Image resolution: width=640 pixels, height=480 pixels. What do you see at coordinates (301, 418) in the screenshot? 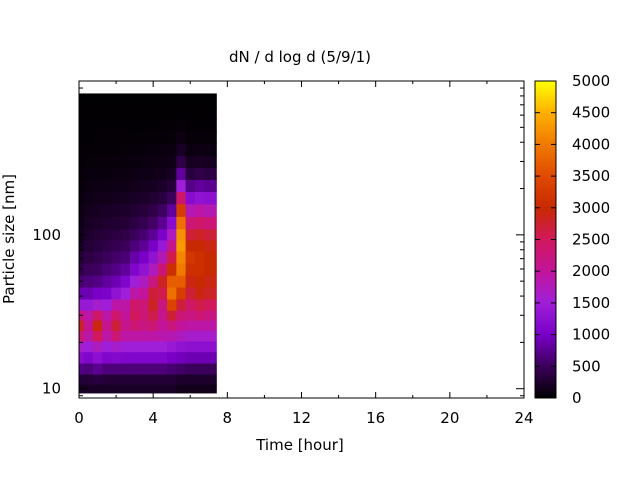
I see `x-tick-label: 12` at bounding box center [301, 418].